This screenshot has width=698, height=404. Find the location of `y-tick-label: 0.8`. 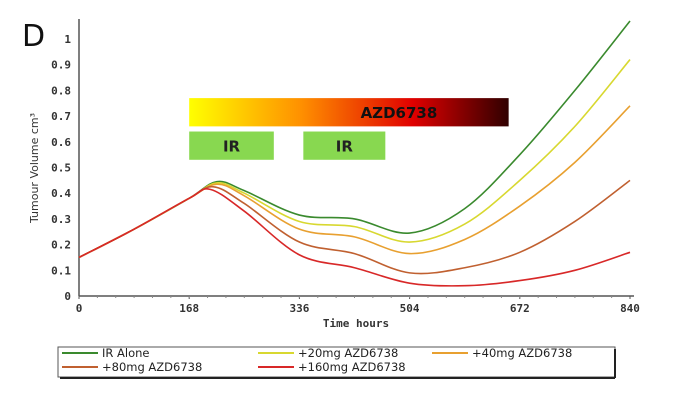

y-tick-label: 0.8 is located at coordinates (61, 90).